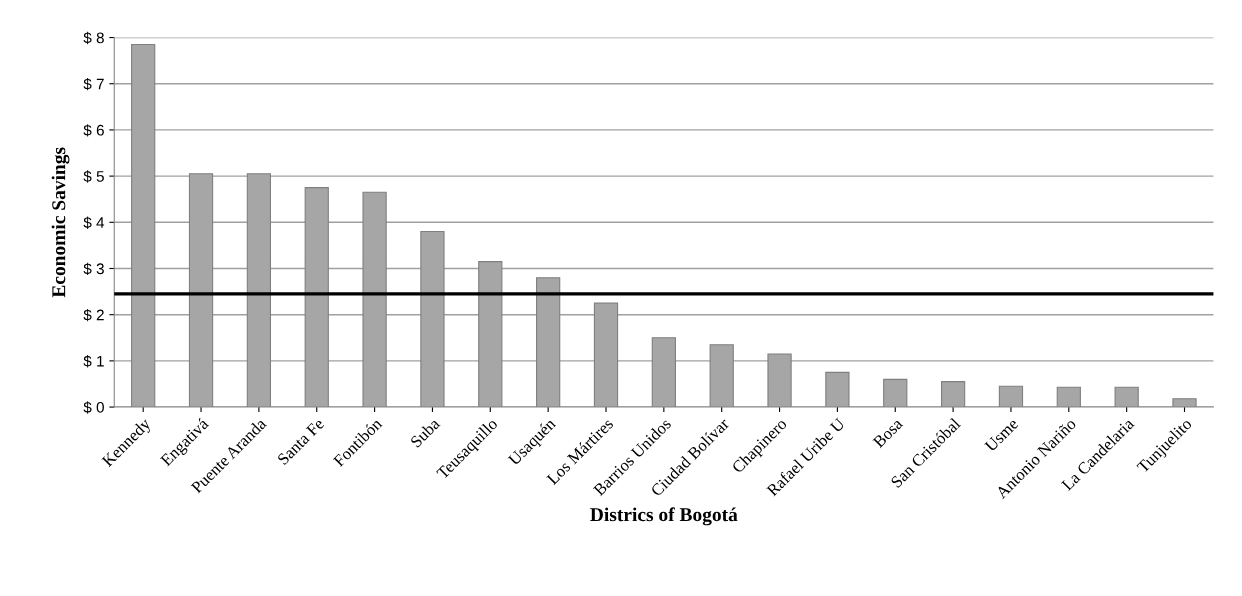 Image resolution: width=1242 pixels, height=596 pixels. I want to click on x-tick-label: Bosa, so click(888, 433).